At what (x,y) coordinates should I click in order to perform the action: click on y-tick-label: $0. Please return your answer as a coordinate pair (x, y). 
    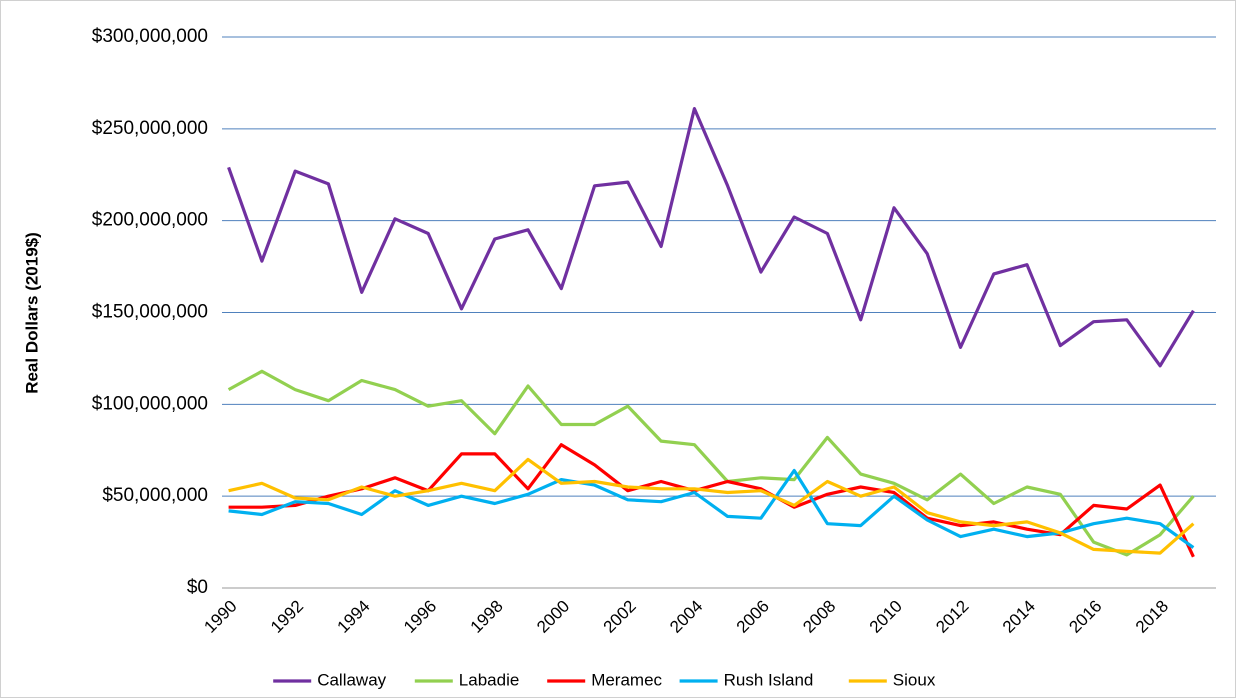
    Looking at the image, I should click on (197, 587).